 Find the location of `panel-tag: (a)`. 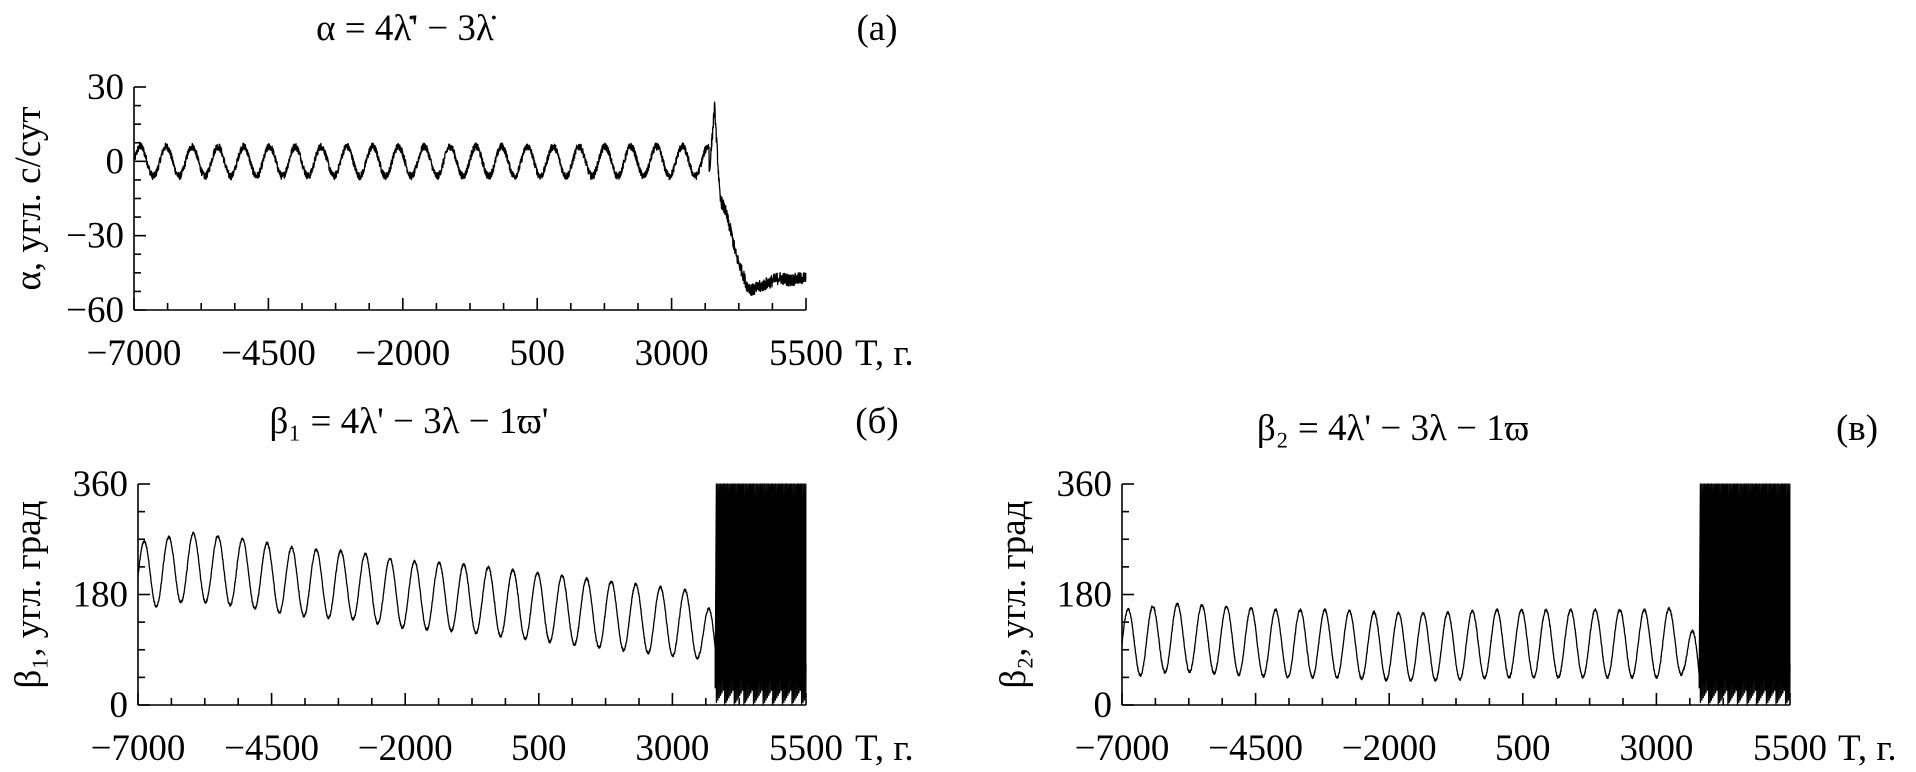

panel-tag: (a) is located at coordinates (876, 28).